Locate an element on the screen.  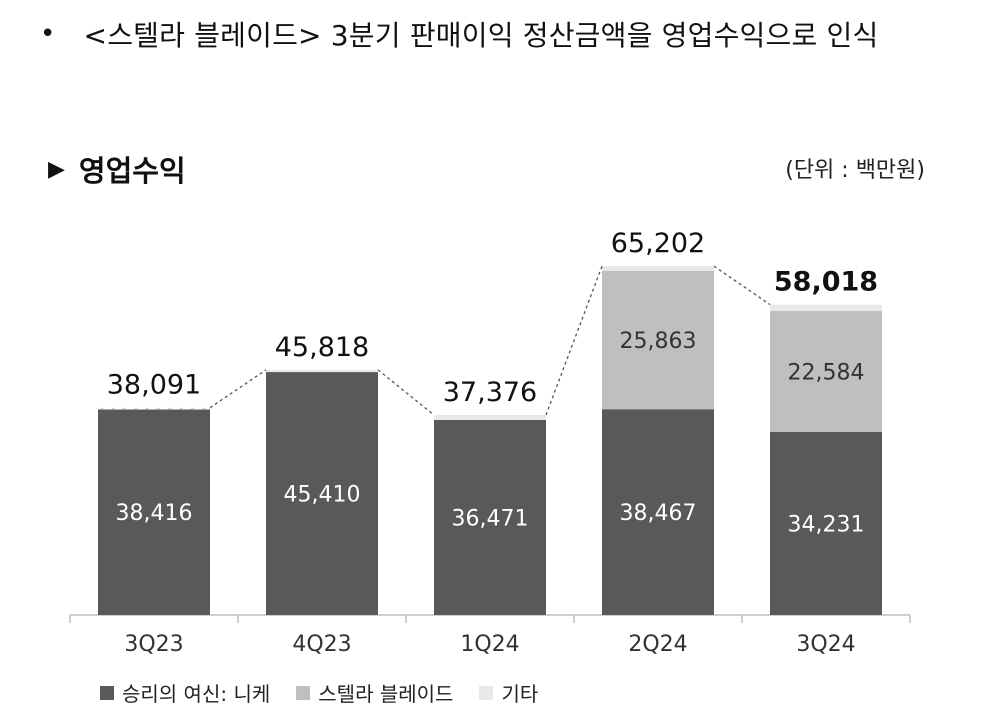
x-tick-label: 4Q23 is located at coordinates (321, 644).